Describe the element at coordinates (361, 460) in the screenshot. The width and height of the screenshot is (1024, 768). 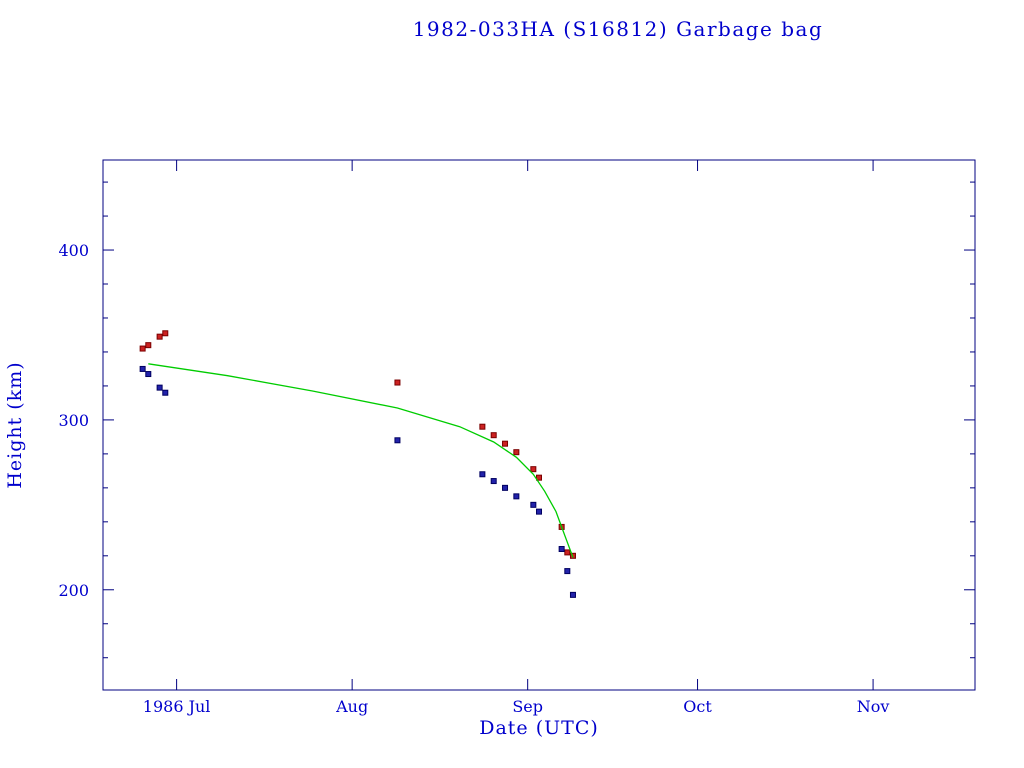
I see `trend-line` at that location.